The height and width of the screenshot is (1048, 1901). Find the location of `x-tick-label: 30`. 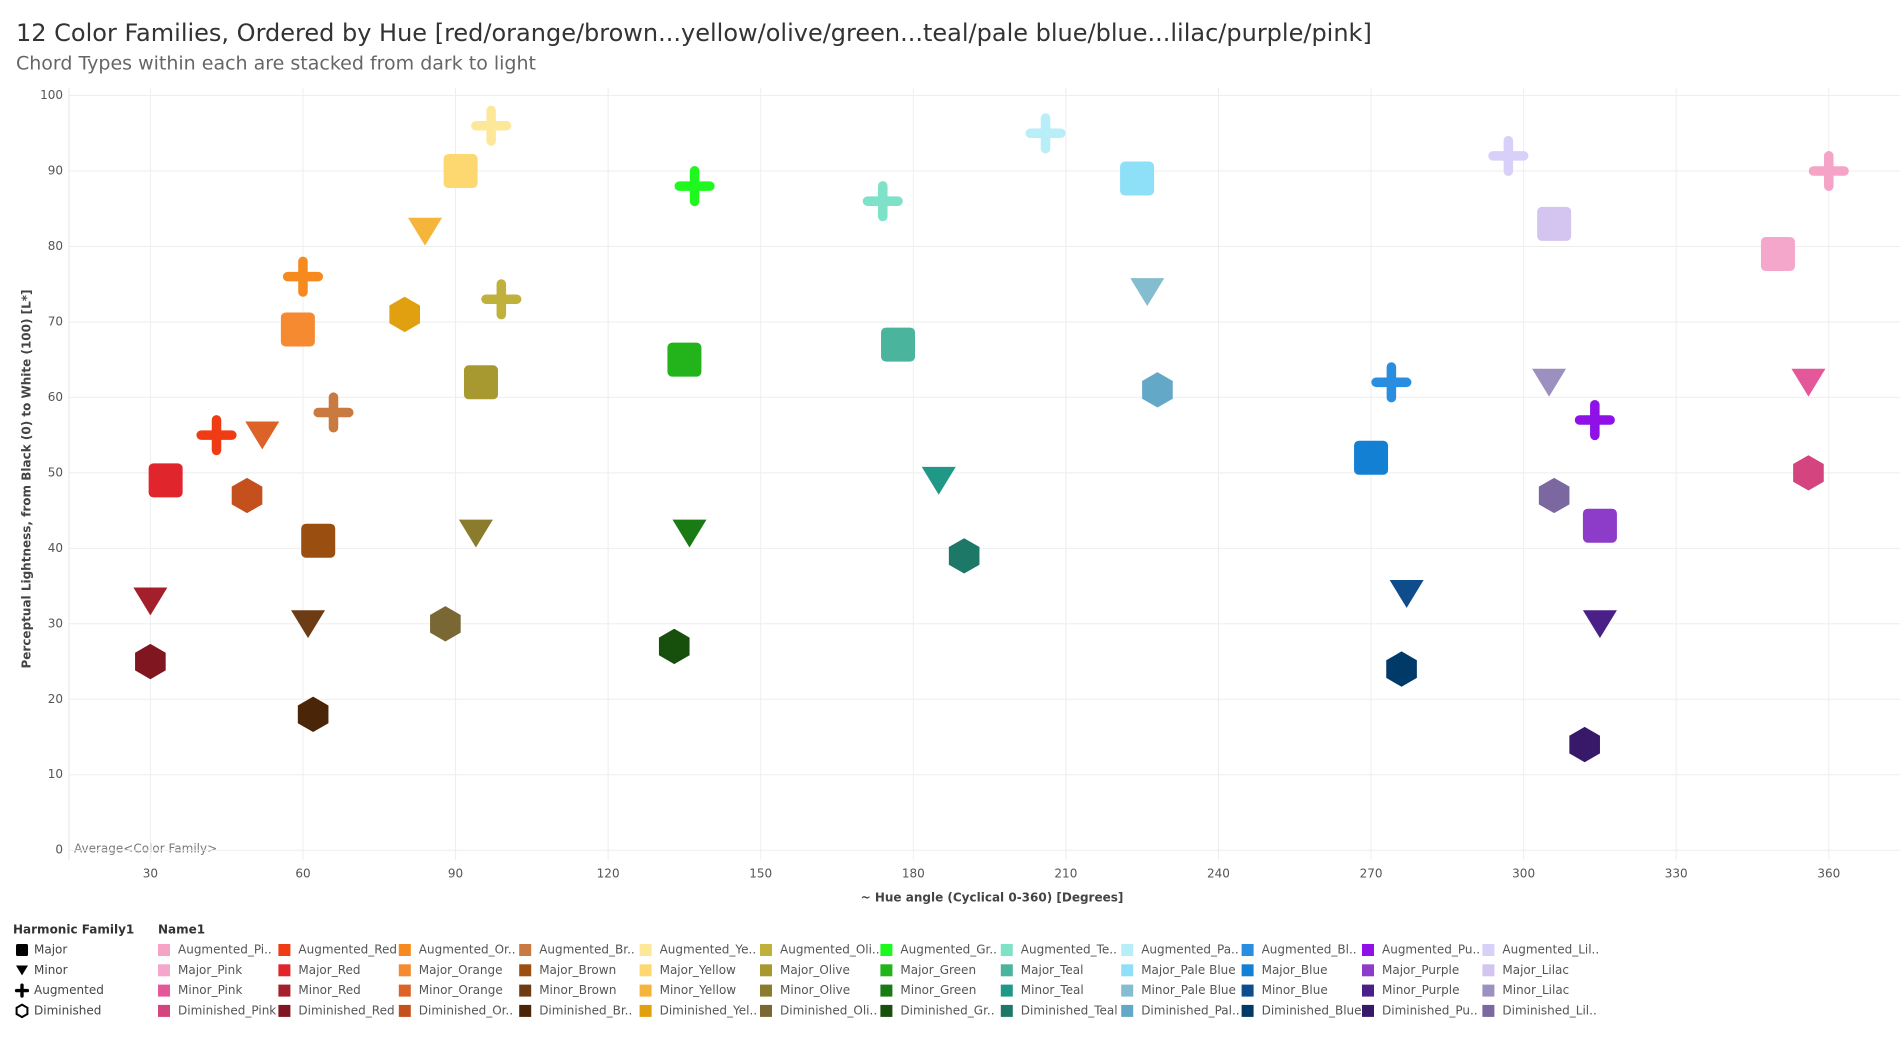

x-tick-label: 30 is located at coordinates (150, 874).